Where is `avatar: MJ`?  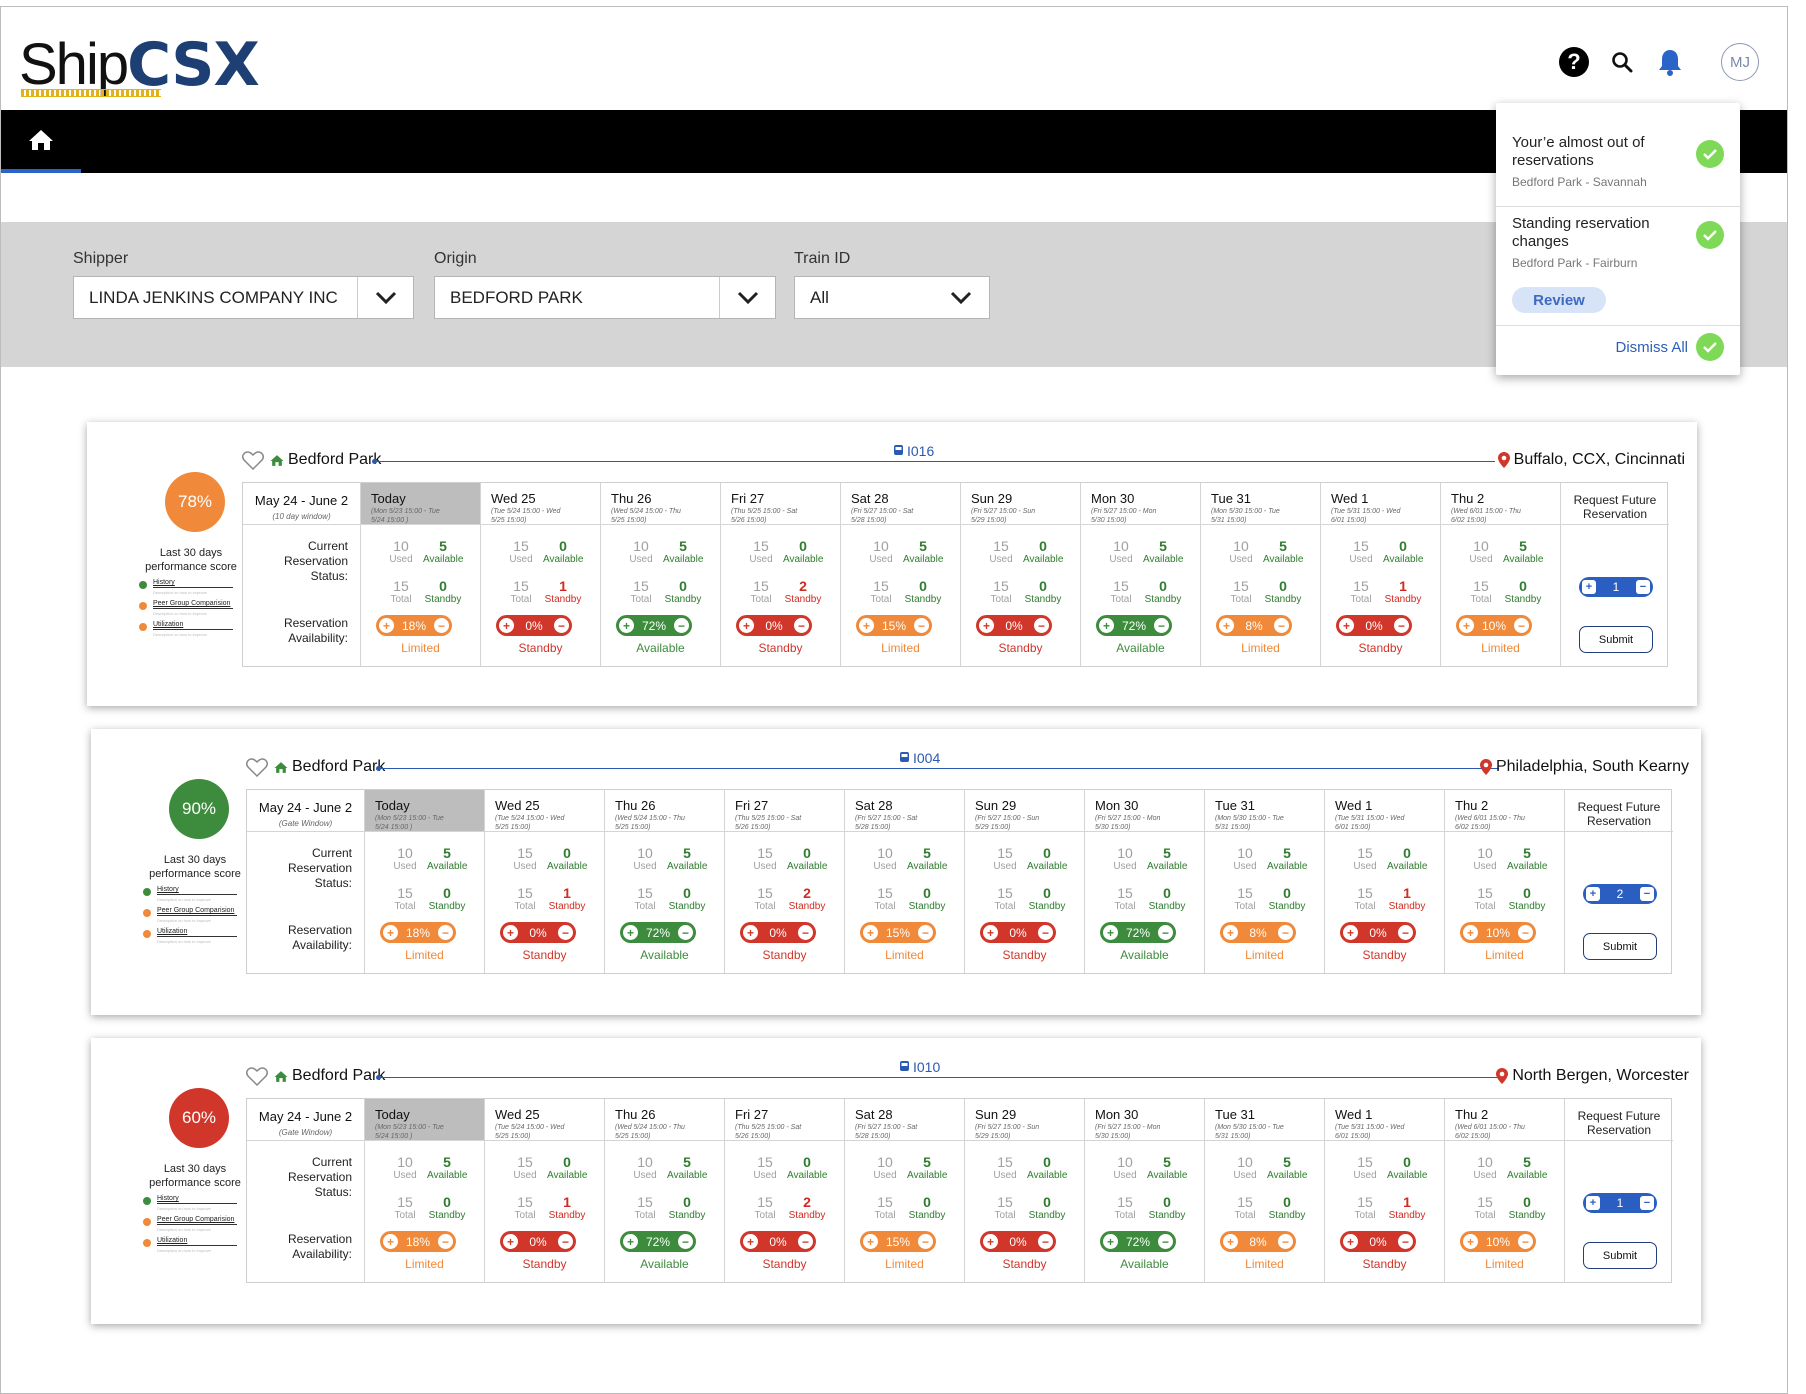 avatar: MJ is located at coordinates (1740, 62).